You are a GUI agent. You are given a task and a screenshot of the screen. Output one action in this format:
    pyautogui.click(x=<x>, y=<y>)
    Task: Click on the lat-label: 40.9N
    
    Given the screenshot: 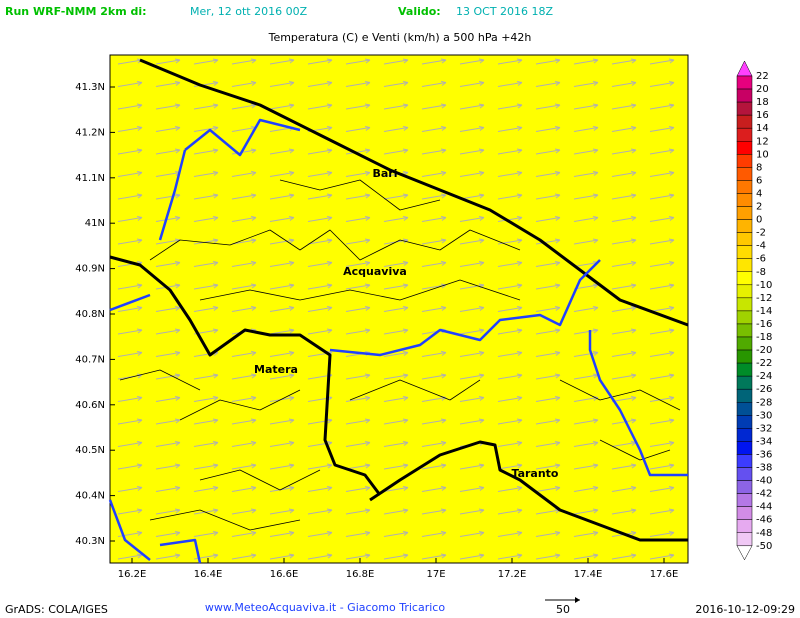 What is the action you would take?
    pyautogui.click(x=90, y=269)
    